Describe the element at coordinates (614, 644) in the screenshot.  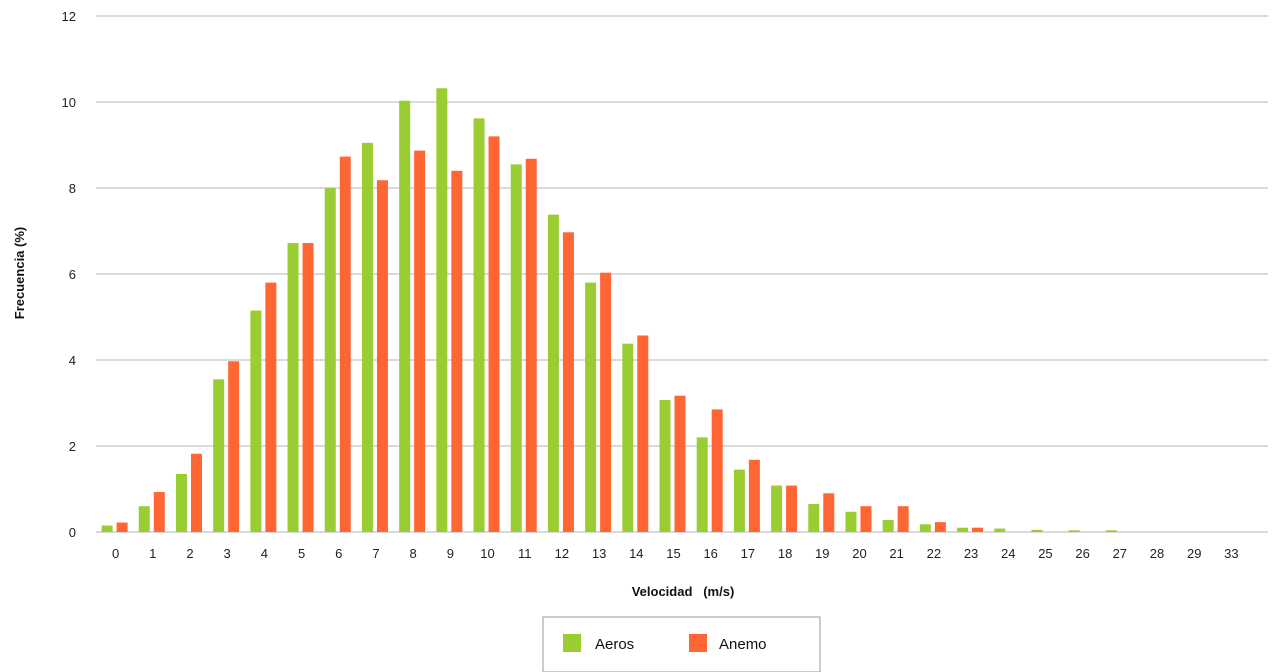
I see `legend-label-aeros: Aeros` at that location.